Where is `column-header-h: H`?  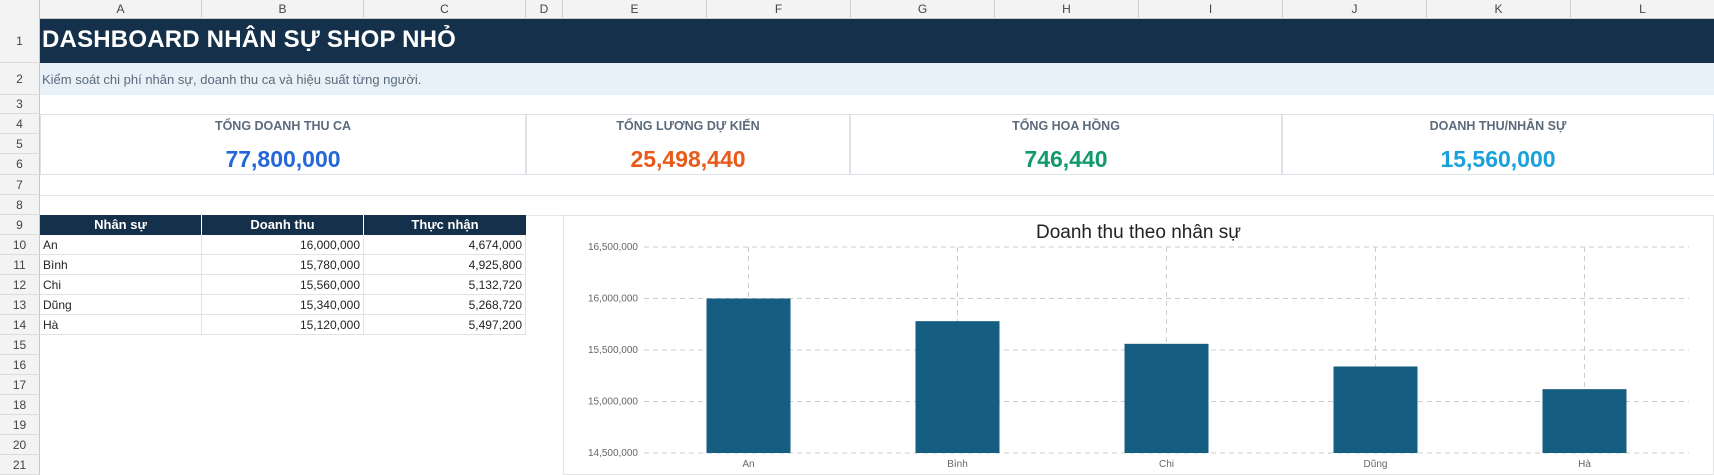 column-header-h: H is located at coordinates (1067, 9).